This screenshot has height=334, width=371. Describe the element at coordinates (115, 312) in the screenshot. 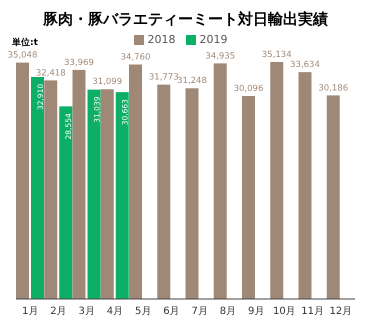

I see `x-tick-label: 4月` at that location.